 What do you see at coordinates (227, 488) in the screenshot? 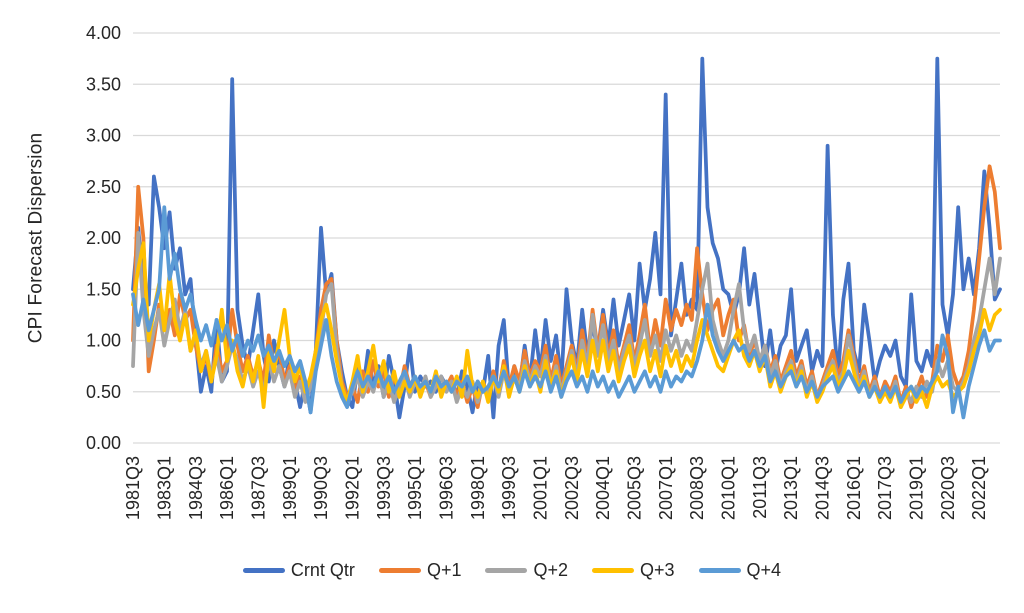
I see `x-tick-label: 1986Q1` at bounding box center [227, 488].